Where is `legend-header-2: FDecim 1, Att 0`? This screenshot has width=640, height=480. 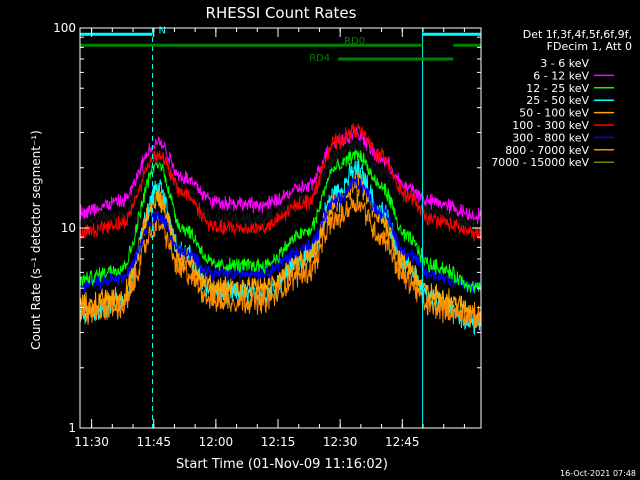 legend-header-2: FDecim 1, Att 0 is located at coordinates (589, 46).